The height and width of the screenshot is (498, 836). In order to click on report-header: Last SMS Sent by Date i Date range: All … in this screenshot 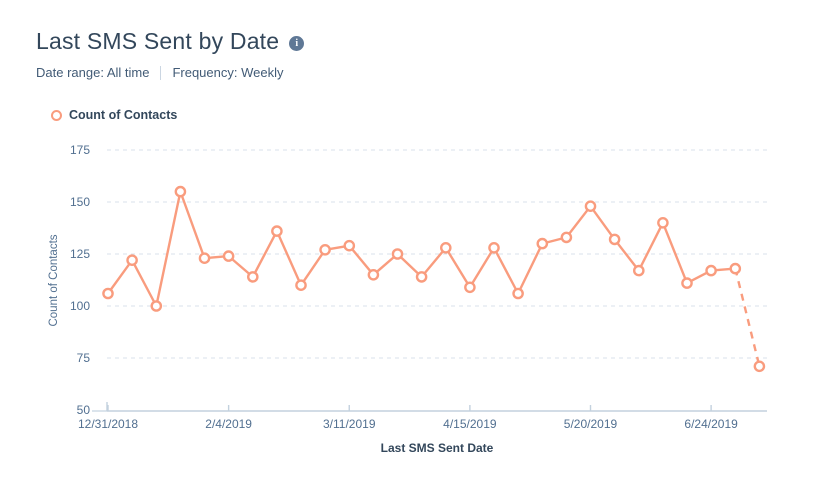, I will do `click(170, 54)`.